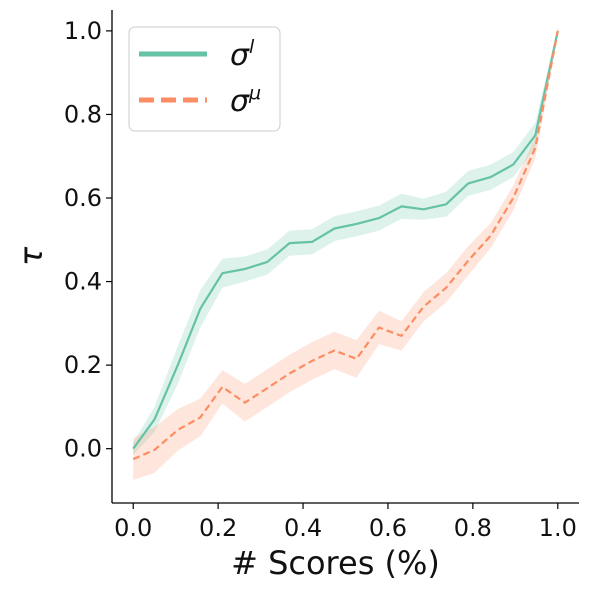  Describe the element at coordinates (31, 256) in the screenshot. I see `y-axis-label: τ` at that location.